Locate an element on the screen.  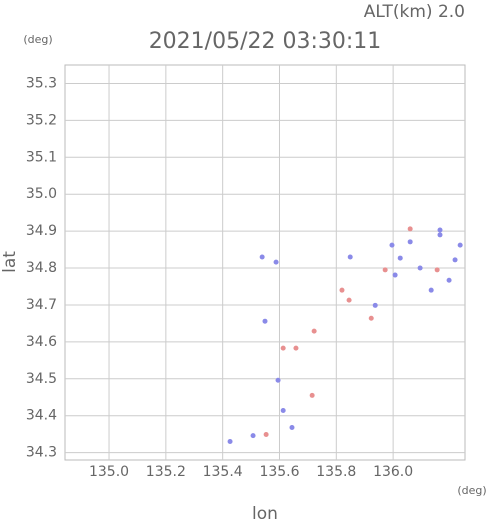
y-tick-label: 35.2 is located at coordinates (41, 120).